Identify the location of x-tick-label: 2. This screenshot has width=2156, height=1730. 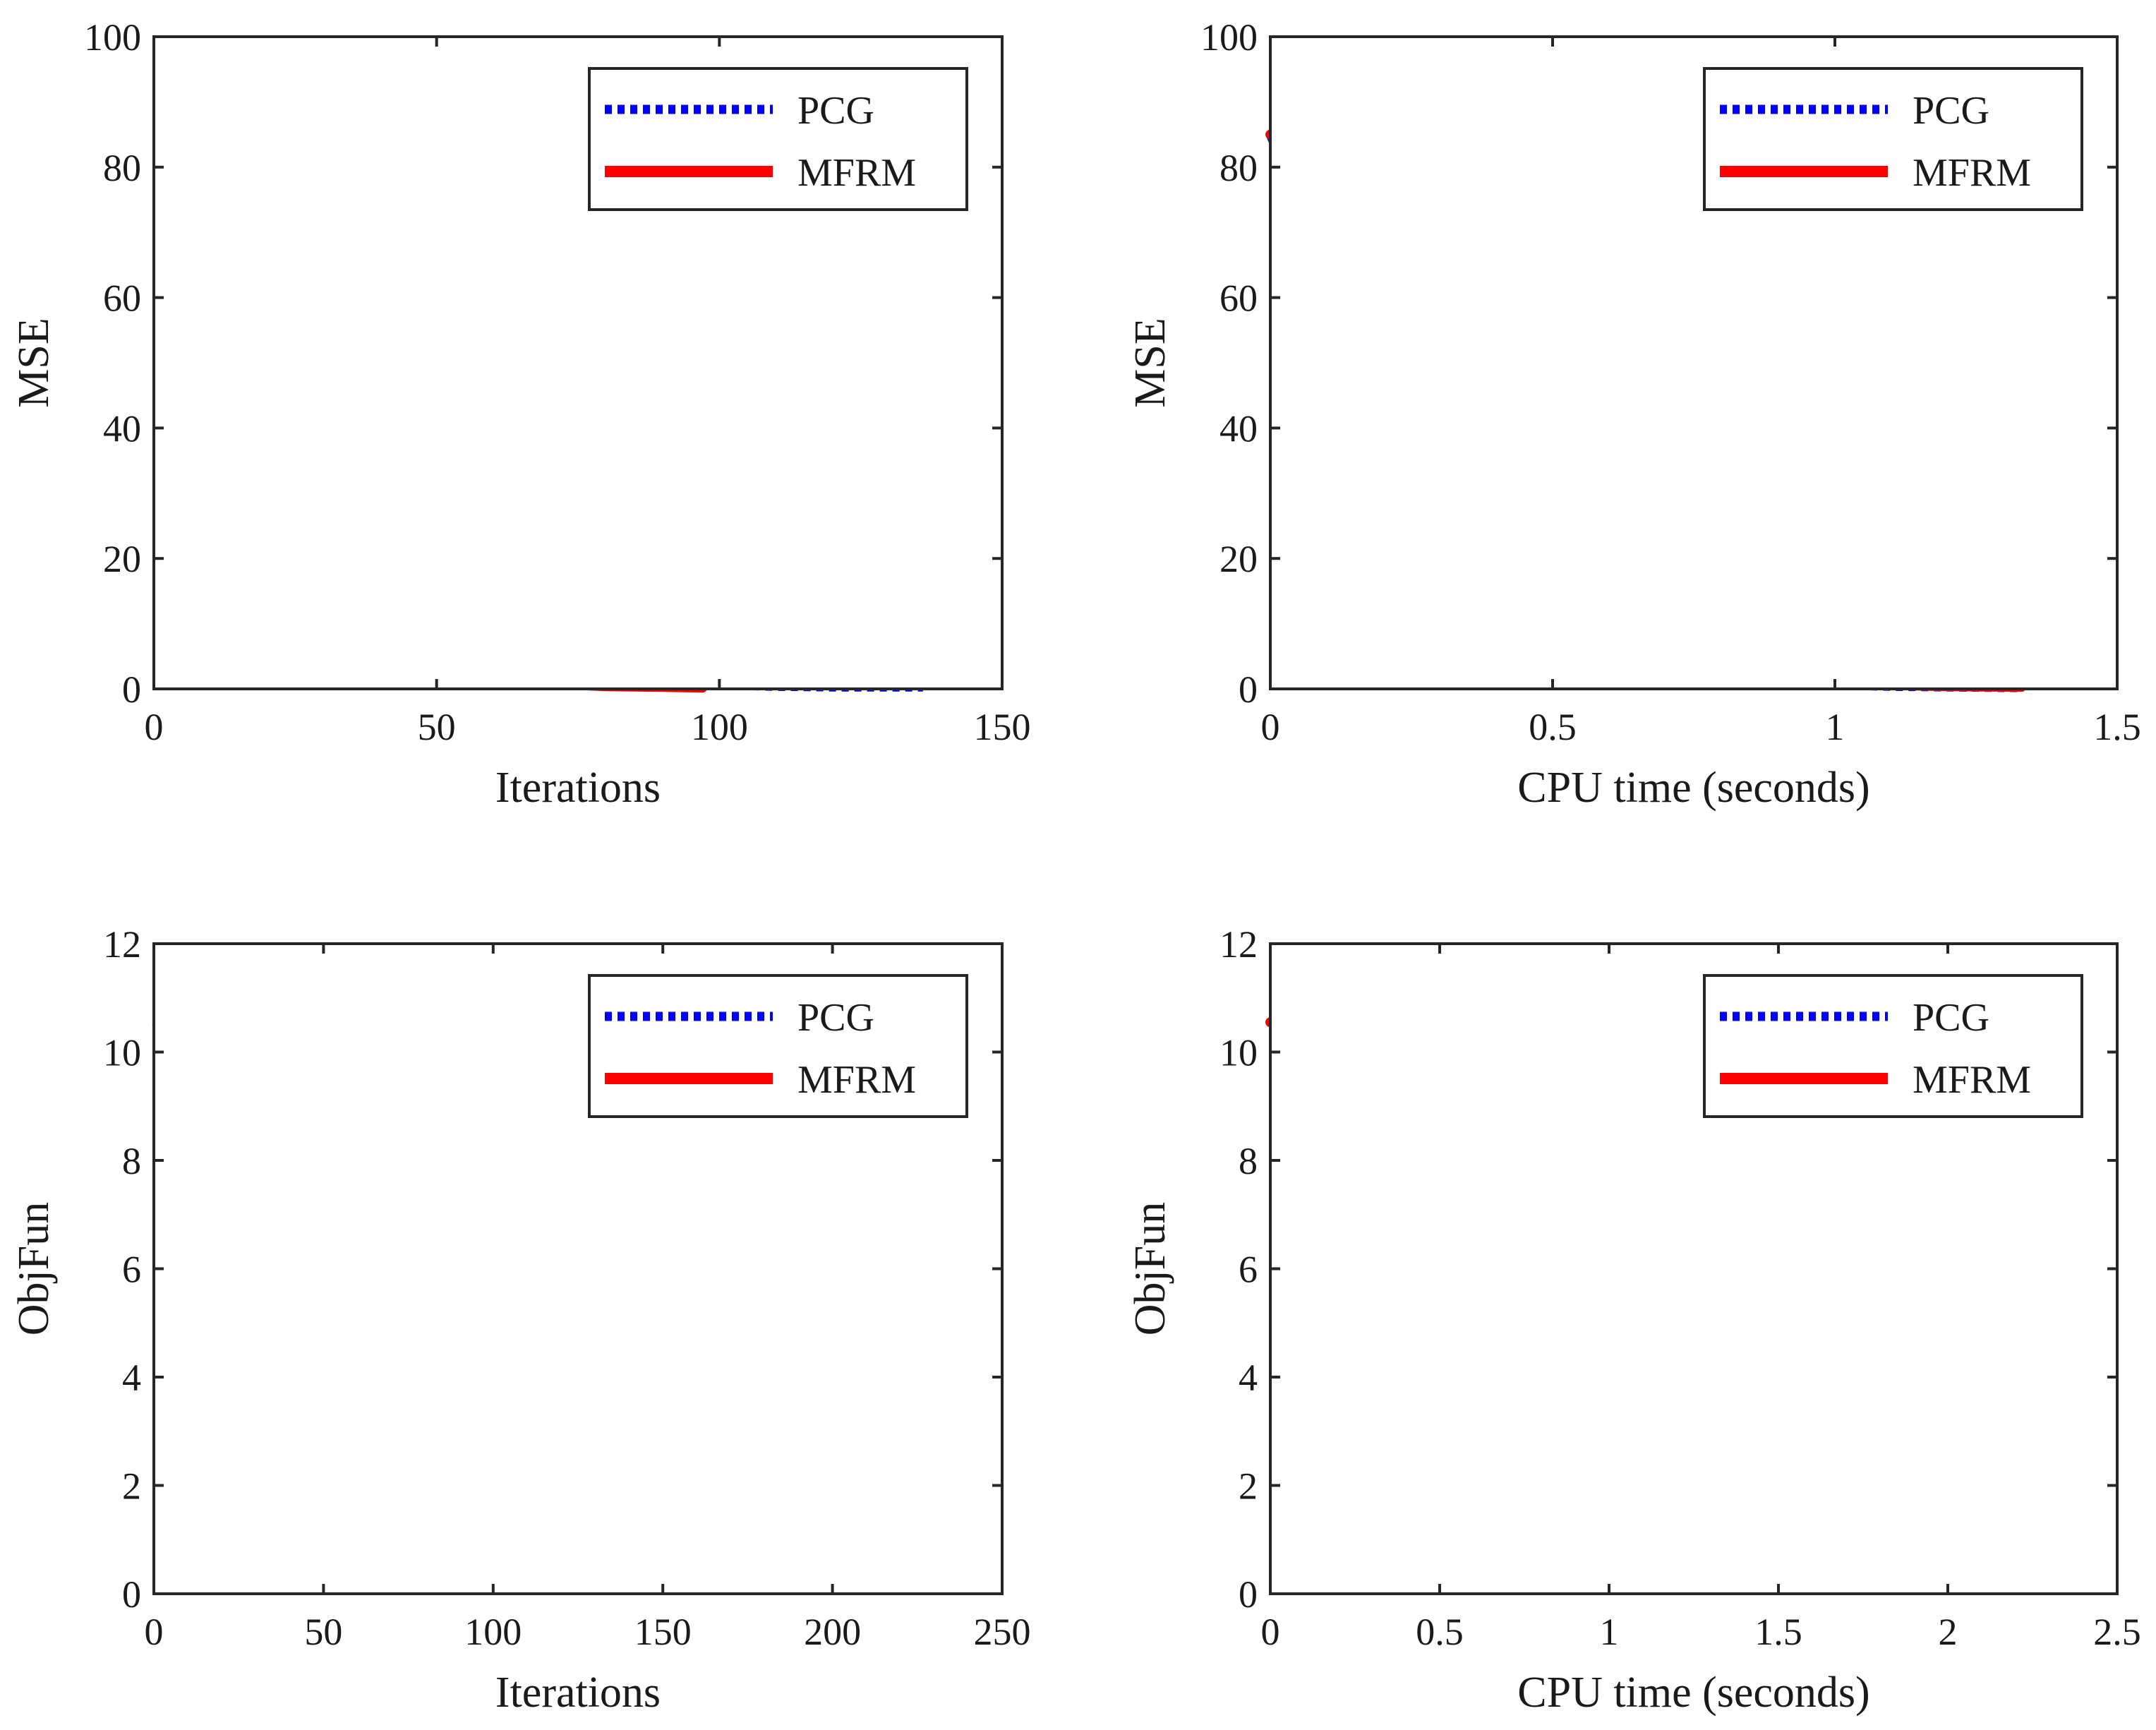
(1948, 1632).